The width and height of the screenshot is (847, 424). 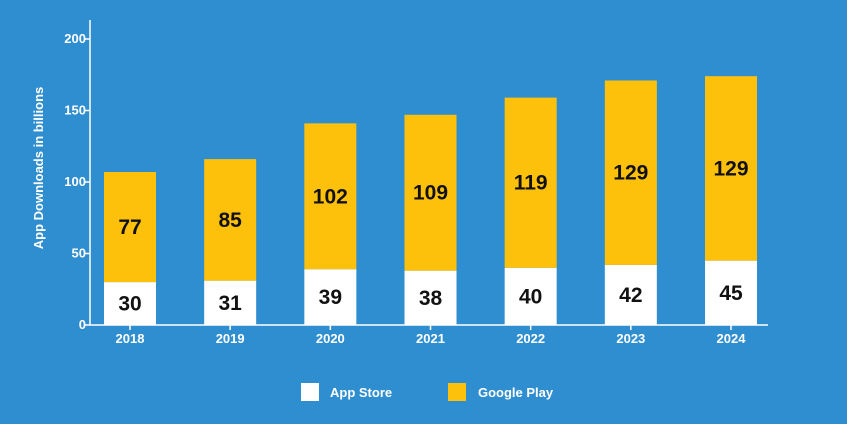 What do you see at coordinates (130, 338) in the screenshot?
I see `x-tick-label: 2018` at bounding box center [130, 338].